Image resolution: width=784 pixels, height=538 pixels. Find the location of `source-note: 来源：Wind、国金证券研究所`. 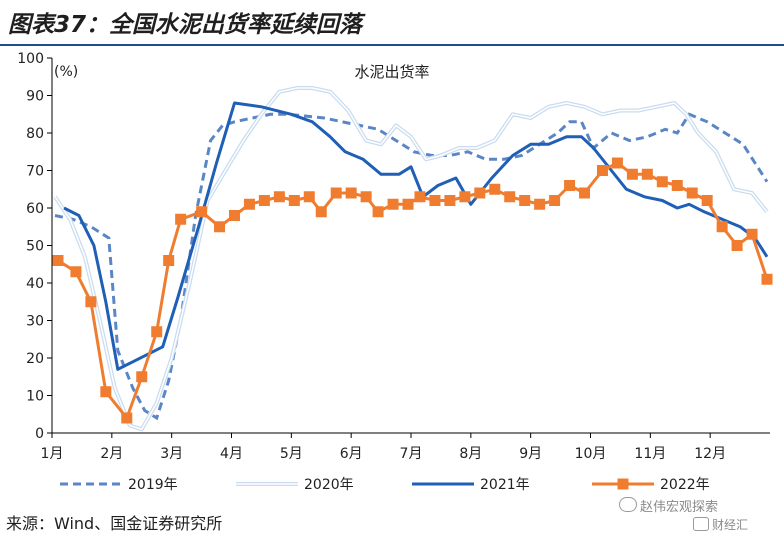

source-note: 来源：Wind、国金证券研究所 is located at coordinates (114, 523).